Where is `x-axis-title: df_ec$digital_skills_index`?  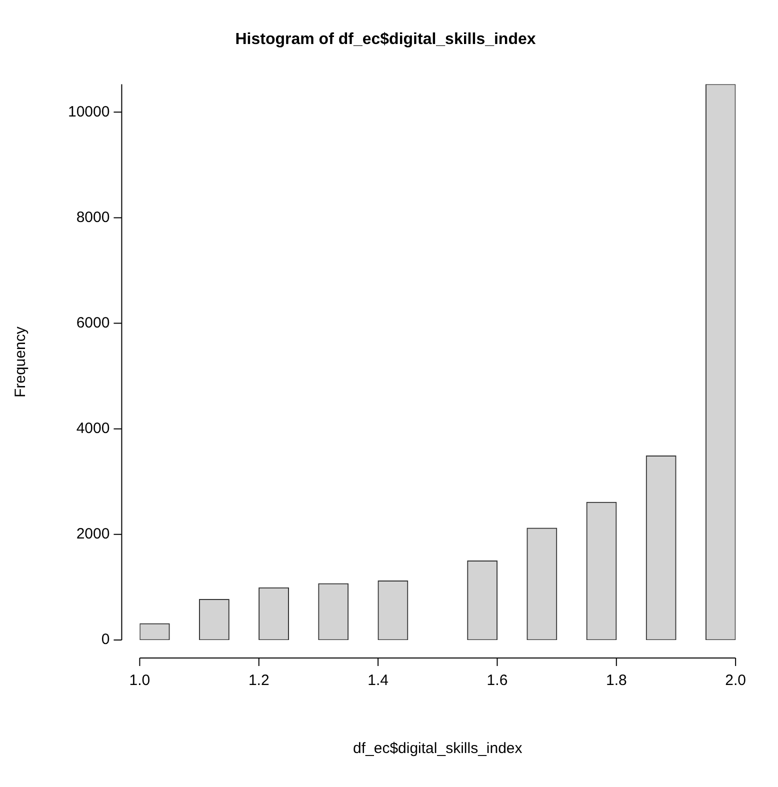
x-axis-title: df_ec$digital_skills_index is located at coordinates (438, 749).